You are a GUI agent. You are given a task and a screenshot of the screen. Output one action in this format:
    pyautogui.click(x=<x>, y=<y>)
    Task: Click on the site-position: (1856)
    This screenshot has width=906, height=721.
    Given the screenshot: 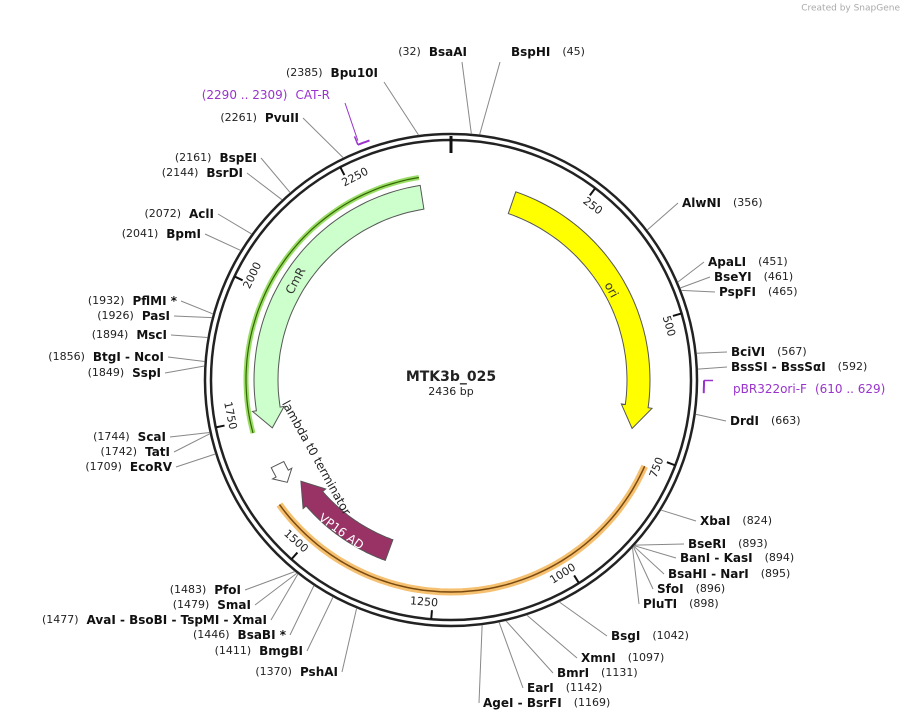 What is the action you would take?
    pyautogui.click(x=66, y=356)
    